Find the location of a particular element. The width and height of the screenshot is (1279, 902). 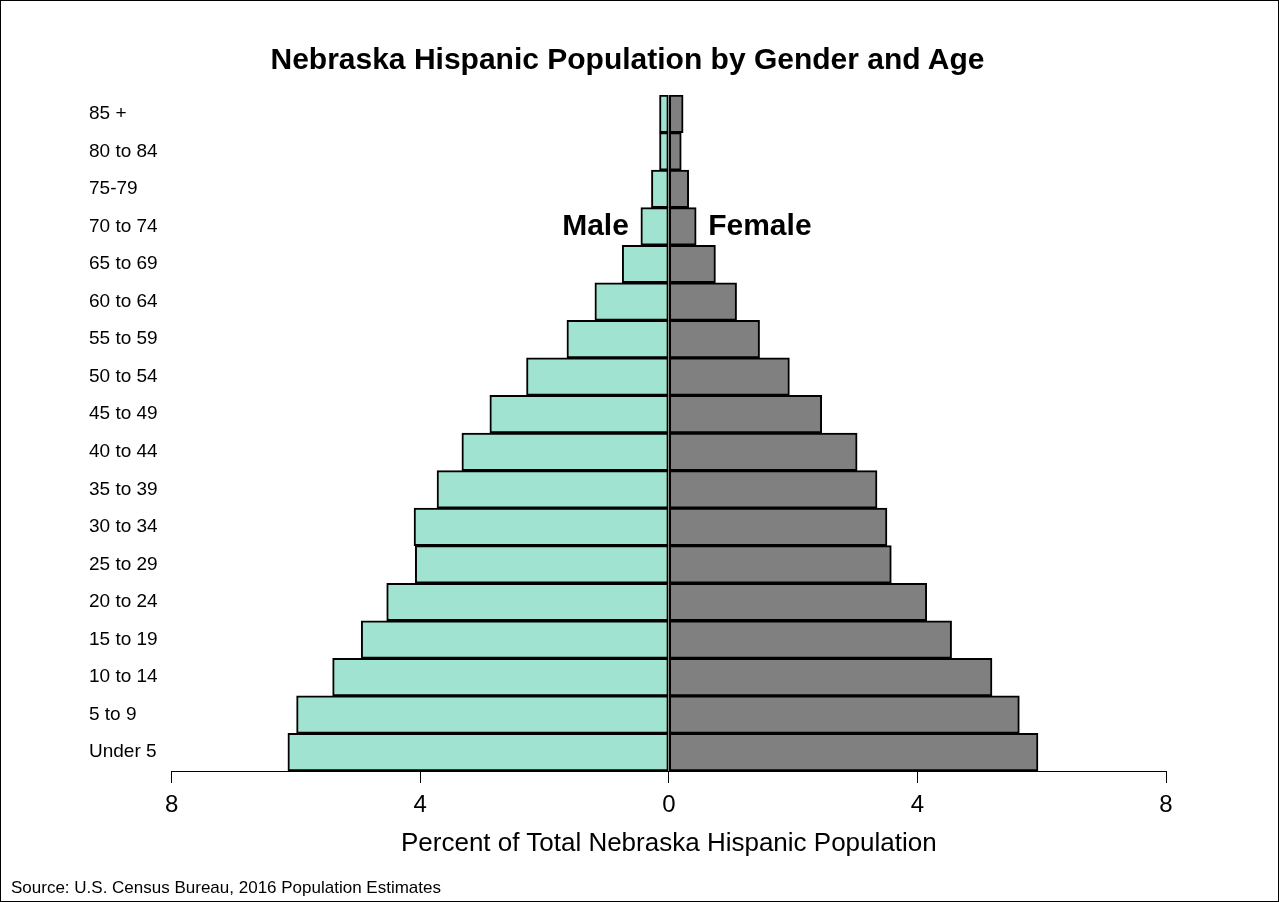

y-tick-label: 75-79 is located at coordinates (113, 188).